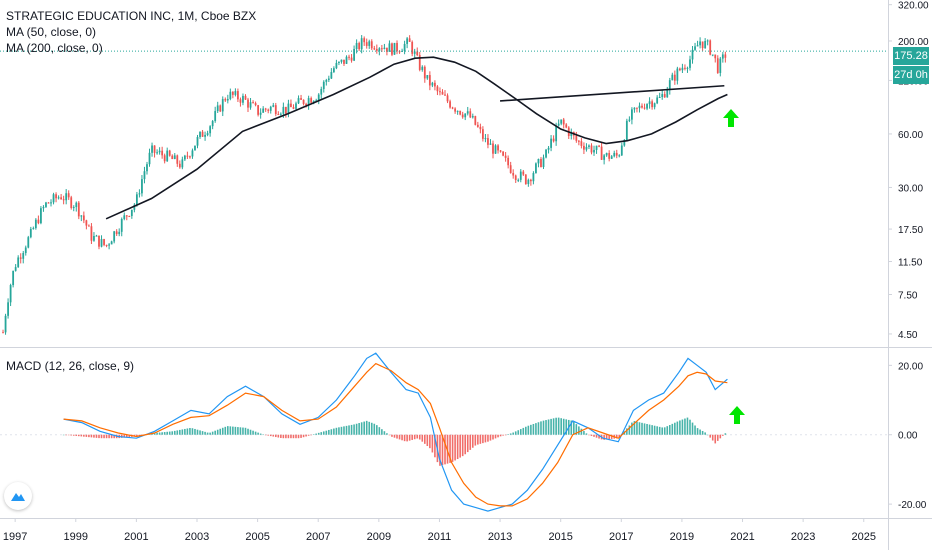 The height and width of the screenshot is (555, 932). I want to click on time-tick-label: 2011, so click(440, 537).